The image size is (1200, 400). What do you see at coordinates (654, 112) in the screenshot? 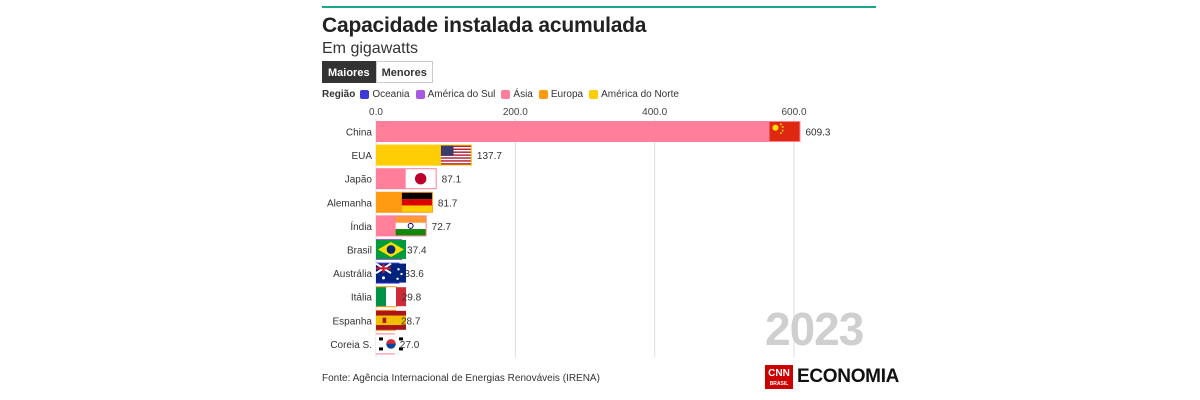
I see `x-tick-label: 400.0` at bounding box center [654, 112].